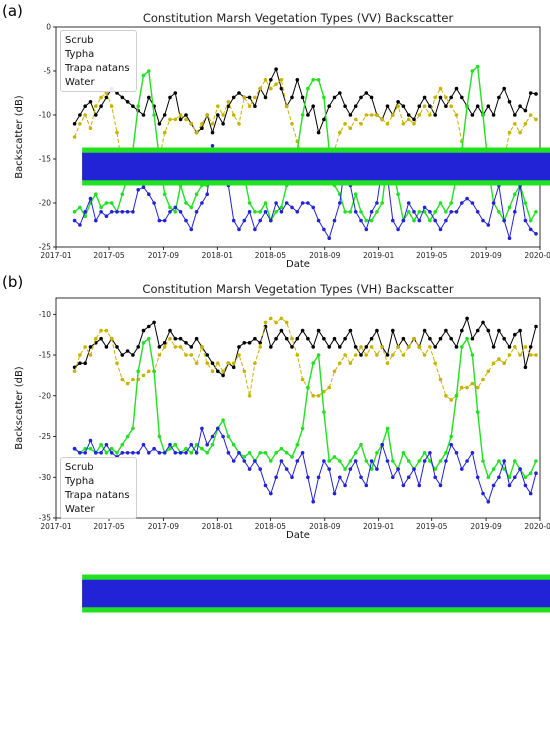  Describe the element at coordinates (80, 82) in the screenshot. I see `legend-label: Water` at that location.